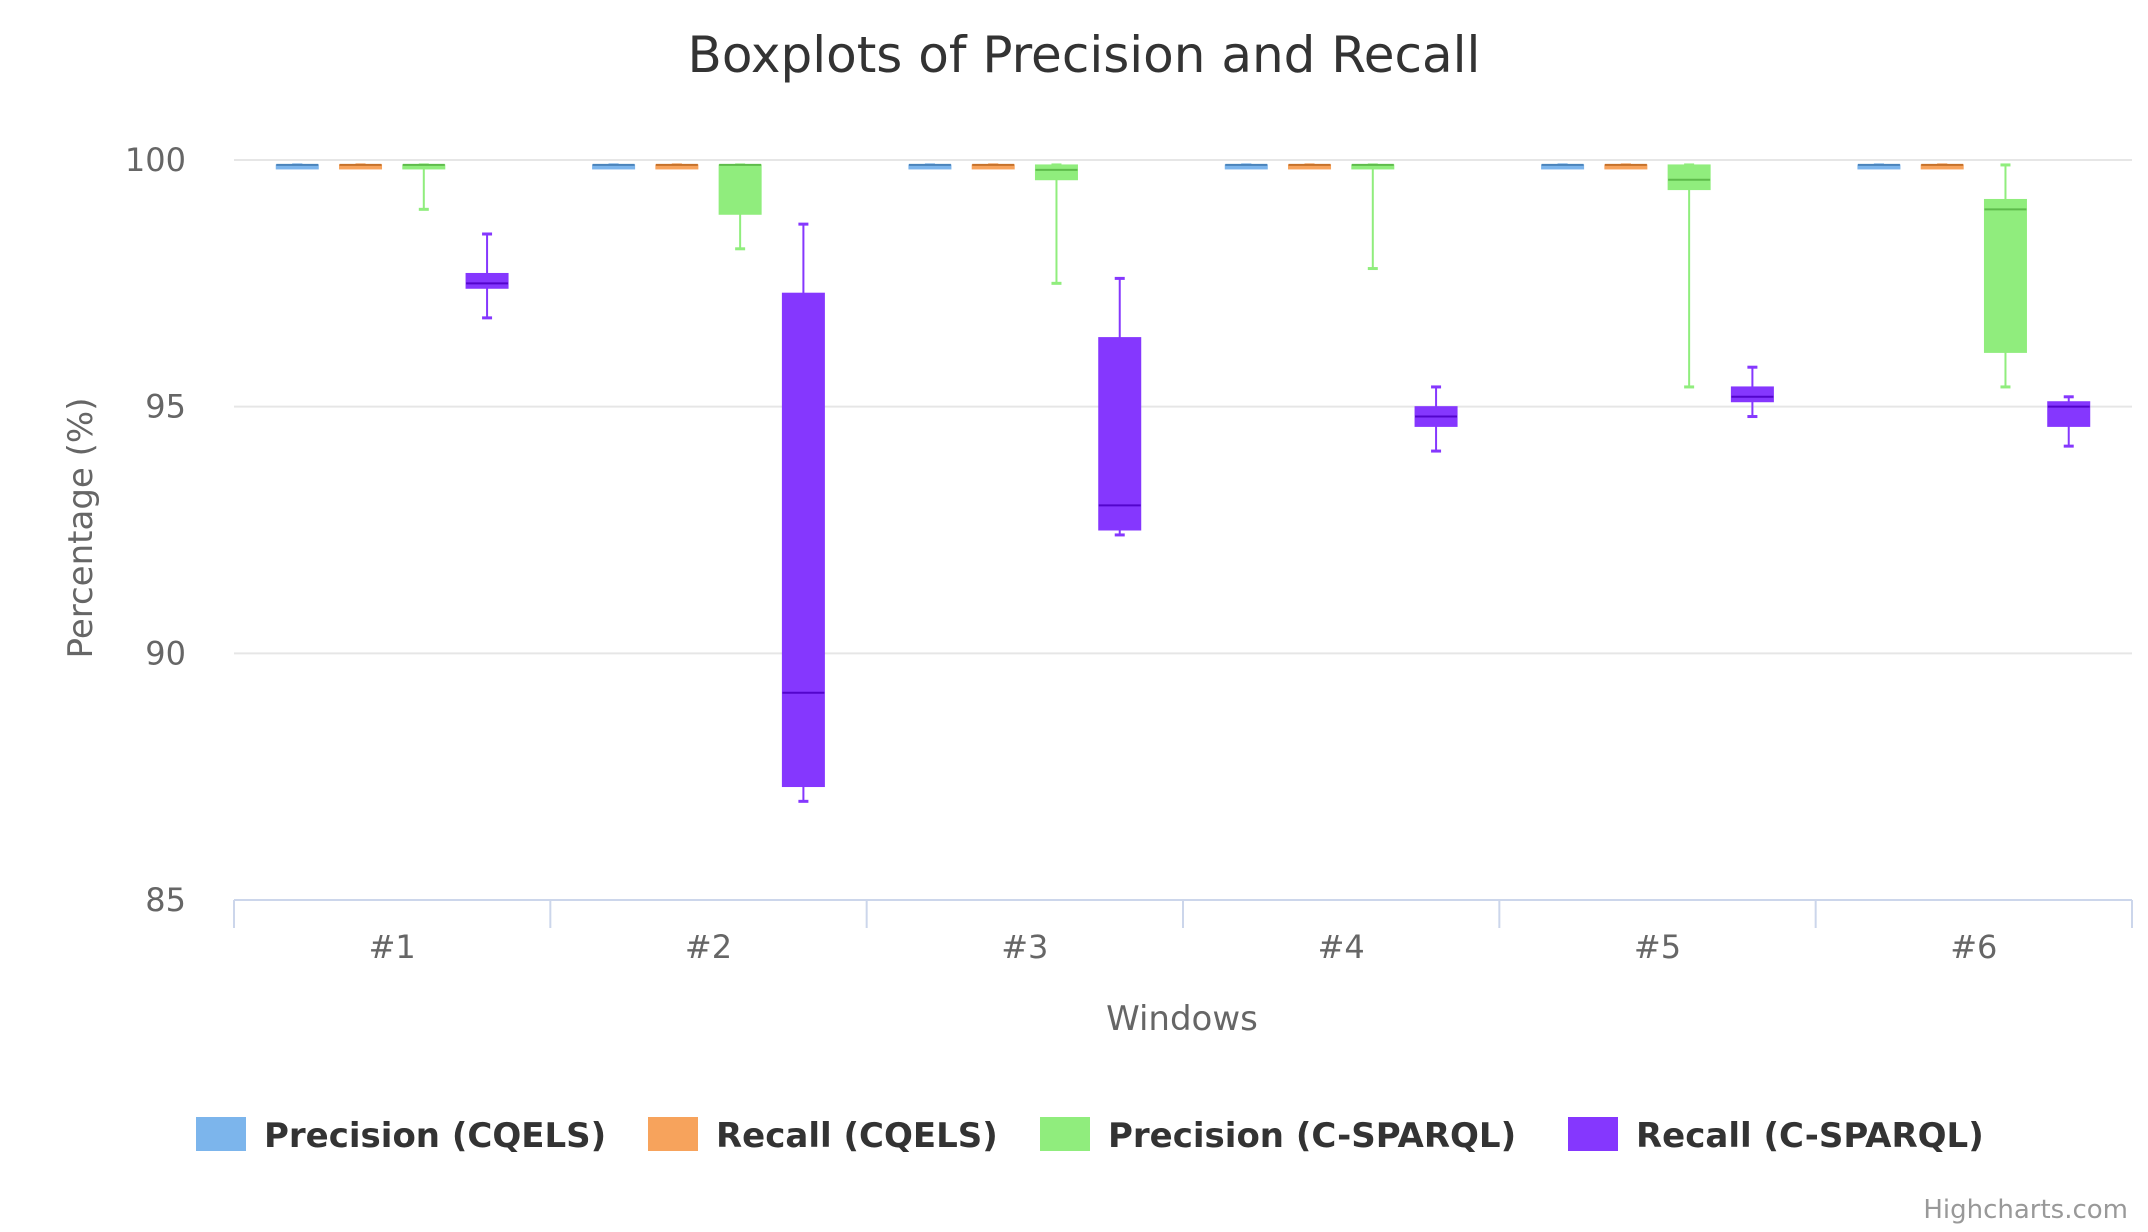  Describe the element at coordinates (1084, 55) in the screenshot. I see `chart-title: Boxplots of Precision and Recall` at that location.